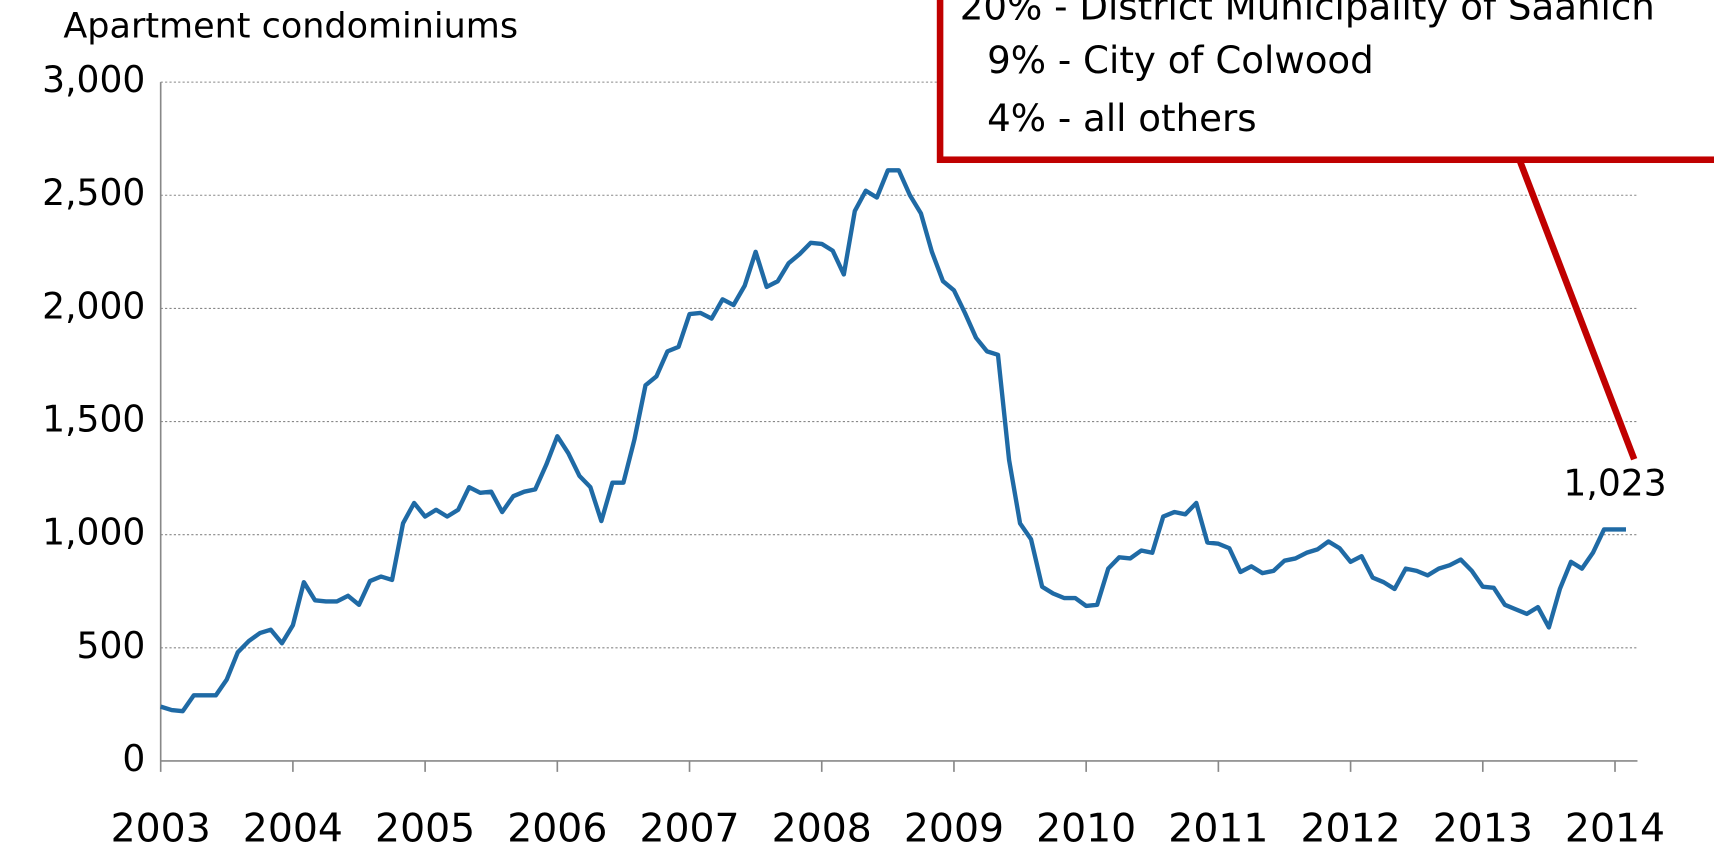 The image size is (1714, 854). Describe the element at coordinates (93, 533) in the screenshot. I see `y-tick-label: 1,000` at that location.